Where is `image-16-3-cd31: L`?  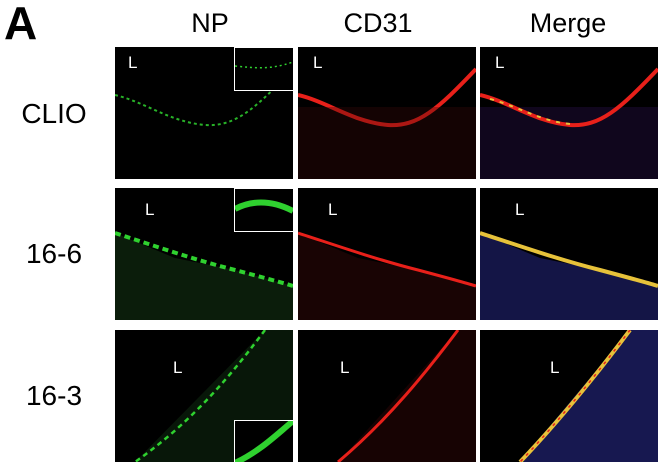
image-16-3-cd31: L is located at coordinates (387, 396).